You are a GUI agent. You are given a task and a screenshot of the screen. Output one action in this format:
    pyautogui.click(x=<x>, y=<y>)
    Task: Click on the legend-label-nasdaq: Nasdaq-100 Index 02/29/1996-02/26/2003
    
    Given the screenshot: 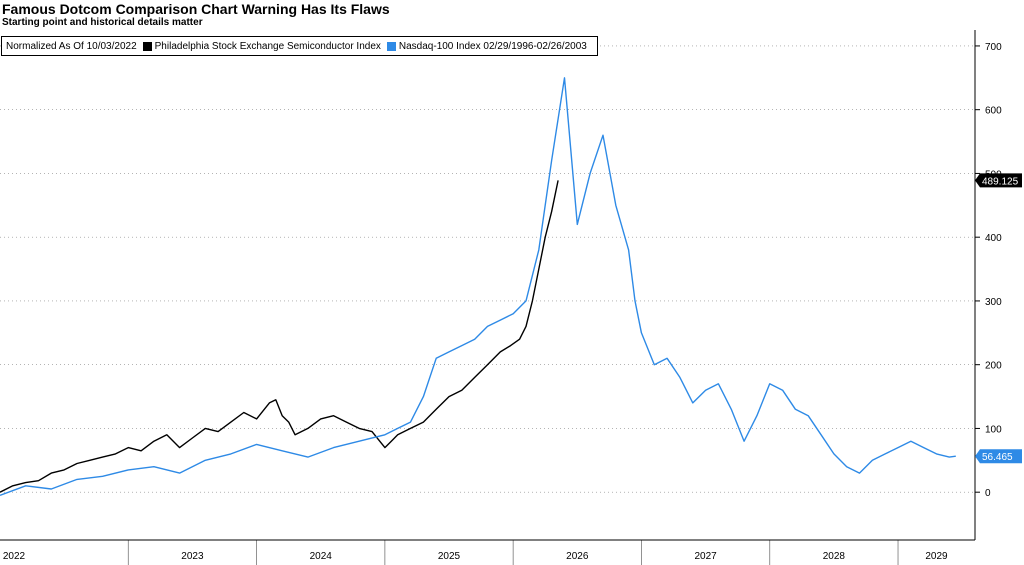 What is the action you would take?
    pyautogui.click(x=492, y=46)
    